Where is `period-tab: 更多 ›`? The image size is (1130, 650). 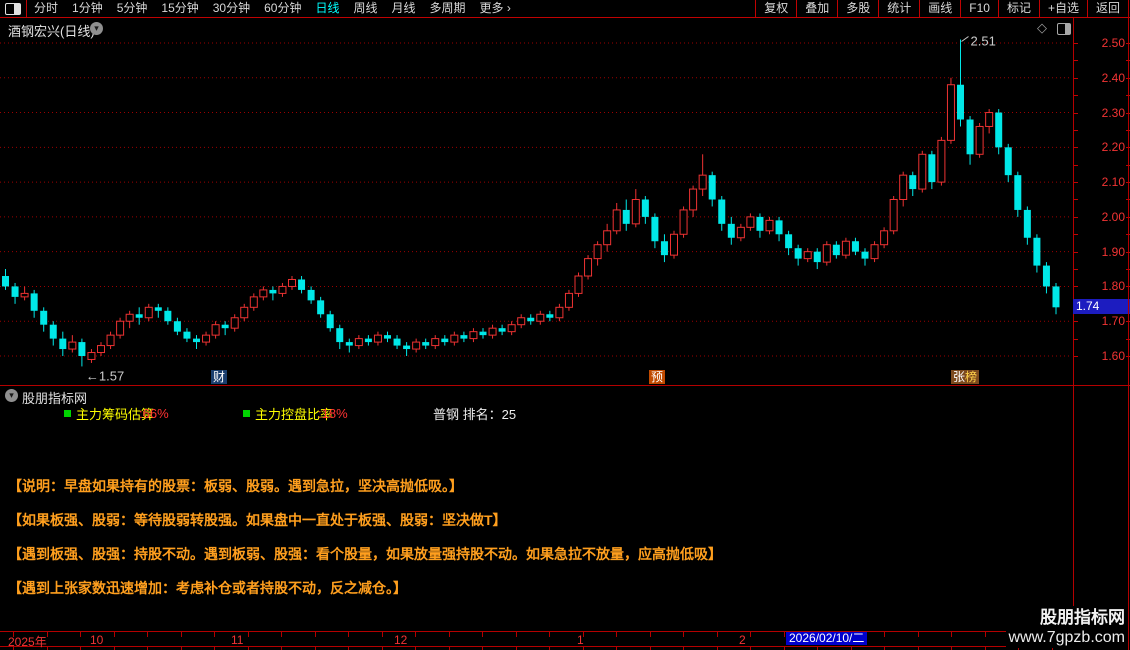 period-tab: 更多 › is located at coordinates (495, 8).